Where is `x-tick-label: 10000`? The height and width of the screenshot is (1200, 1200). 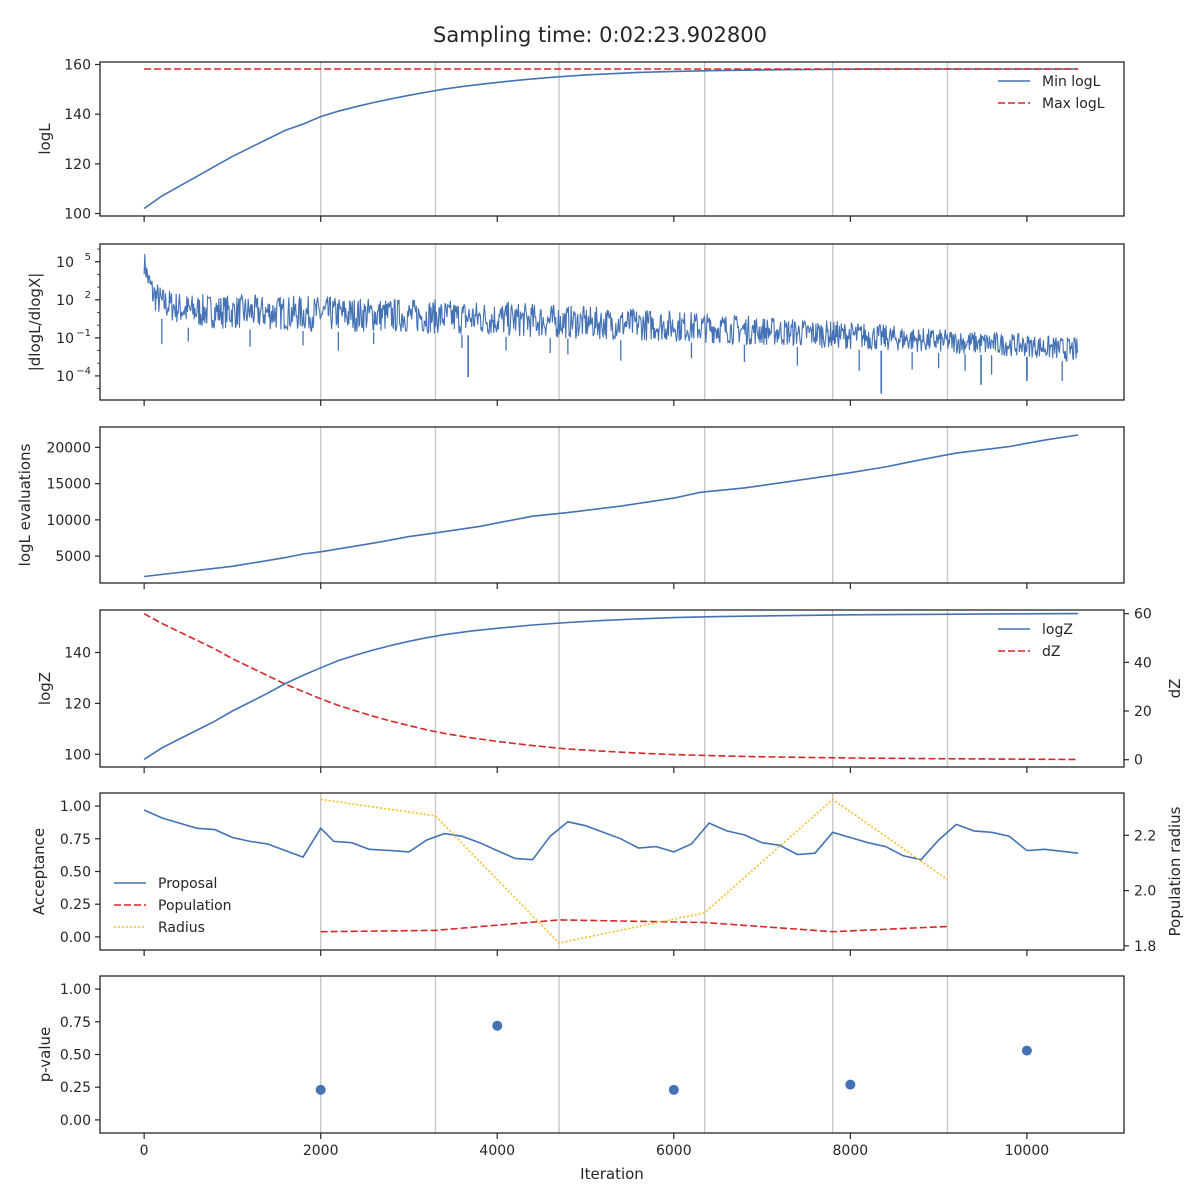
x-tick-label: 10000 is located at coordinates (1027, 1151).